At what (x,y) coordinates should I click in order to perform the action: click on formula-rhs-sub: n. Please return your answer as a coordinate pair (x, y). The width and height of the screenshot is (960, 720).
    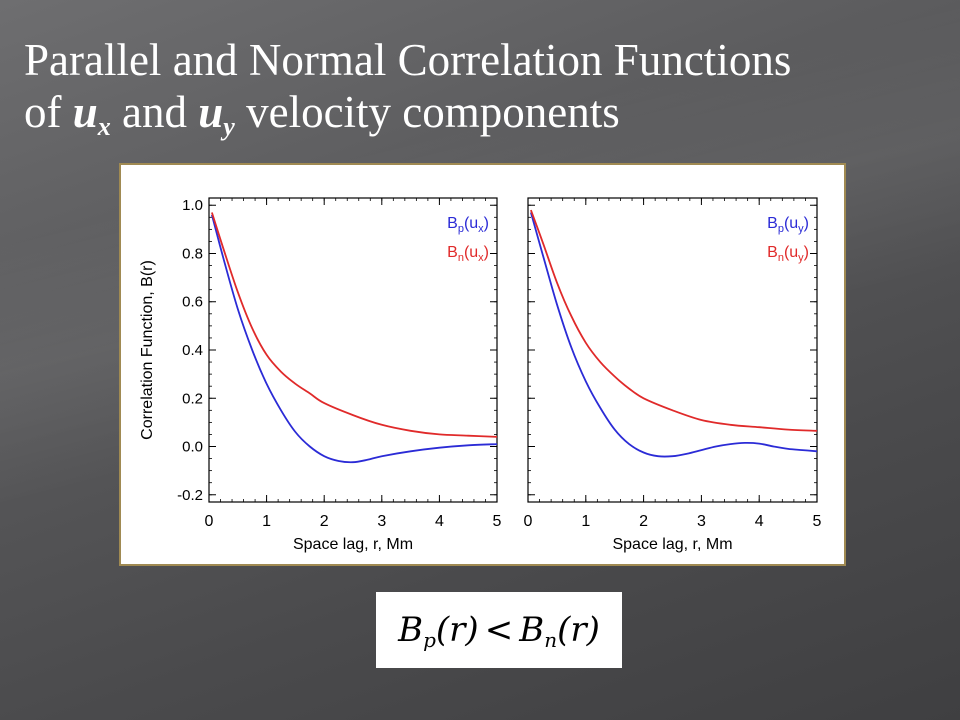
    Looking at the image, I should click on (551, 640).